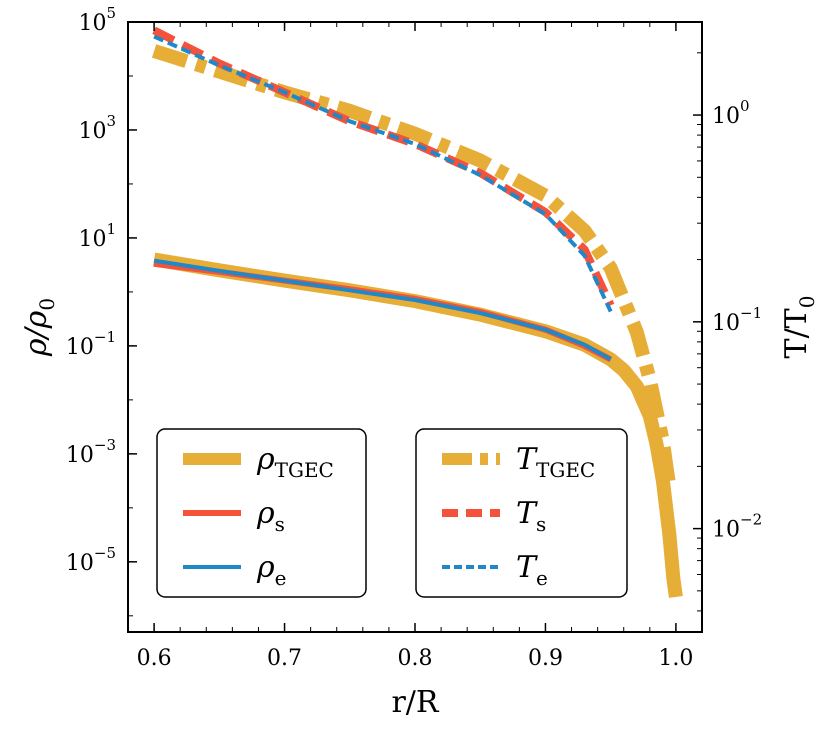 This screenshot has height=734, width=831. What do you see at coordinates (111, 229) in the screenshot?
I see `y-left-tick-exp: 1` at bounding box center [111, 229].